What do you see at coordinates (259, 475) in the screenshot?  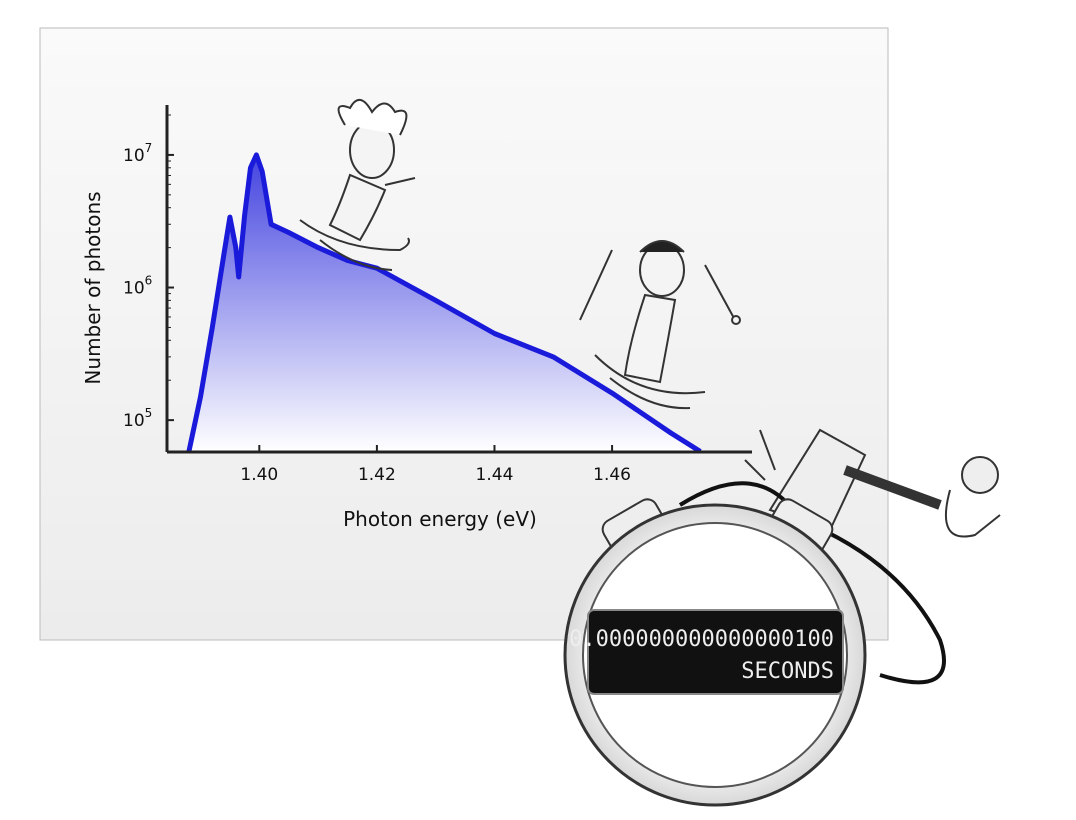 I see `x-tick-label: 1.40` at bounding box center [259, 475].